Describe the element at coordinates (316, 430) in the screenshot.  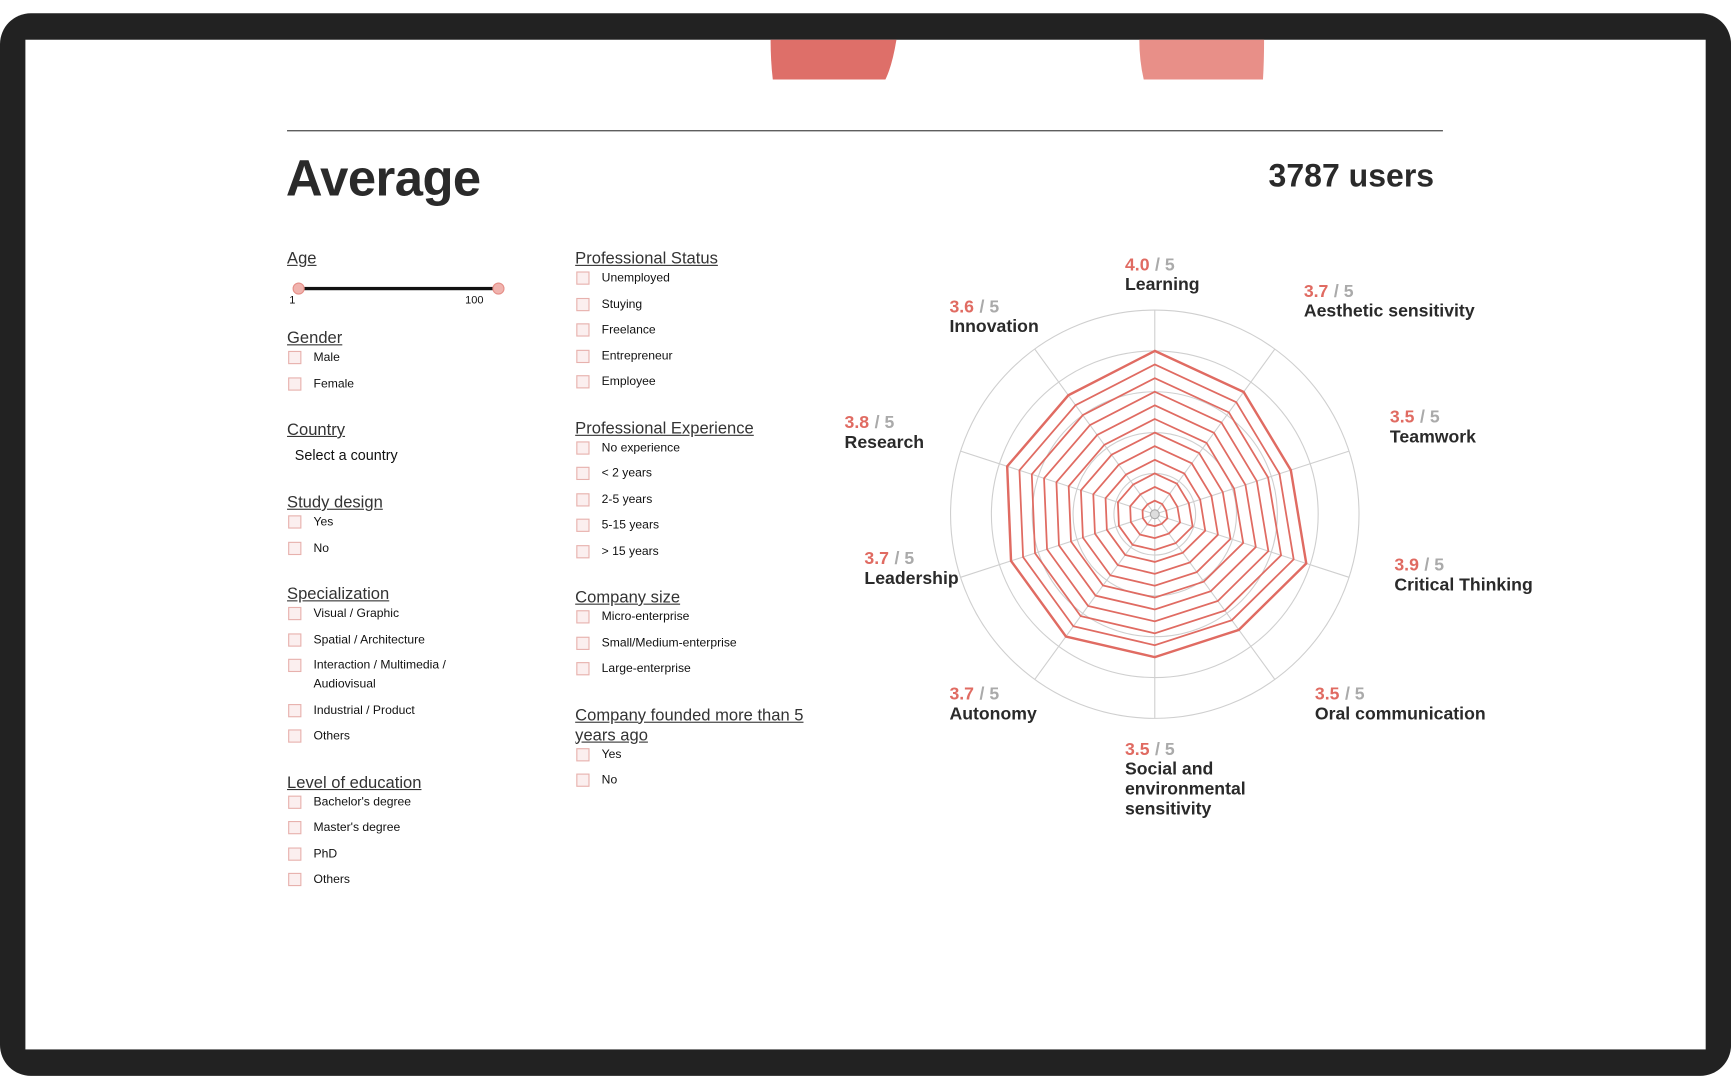
I see `filter-heading: Country` at that location.